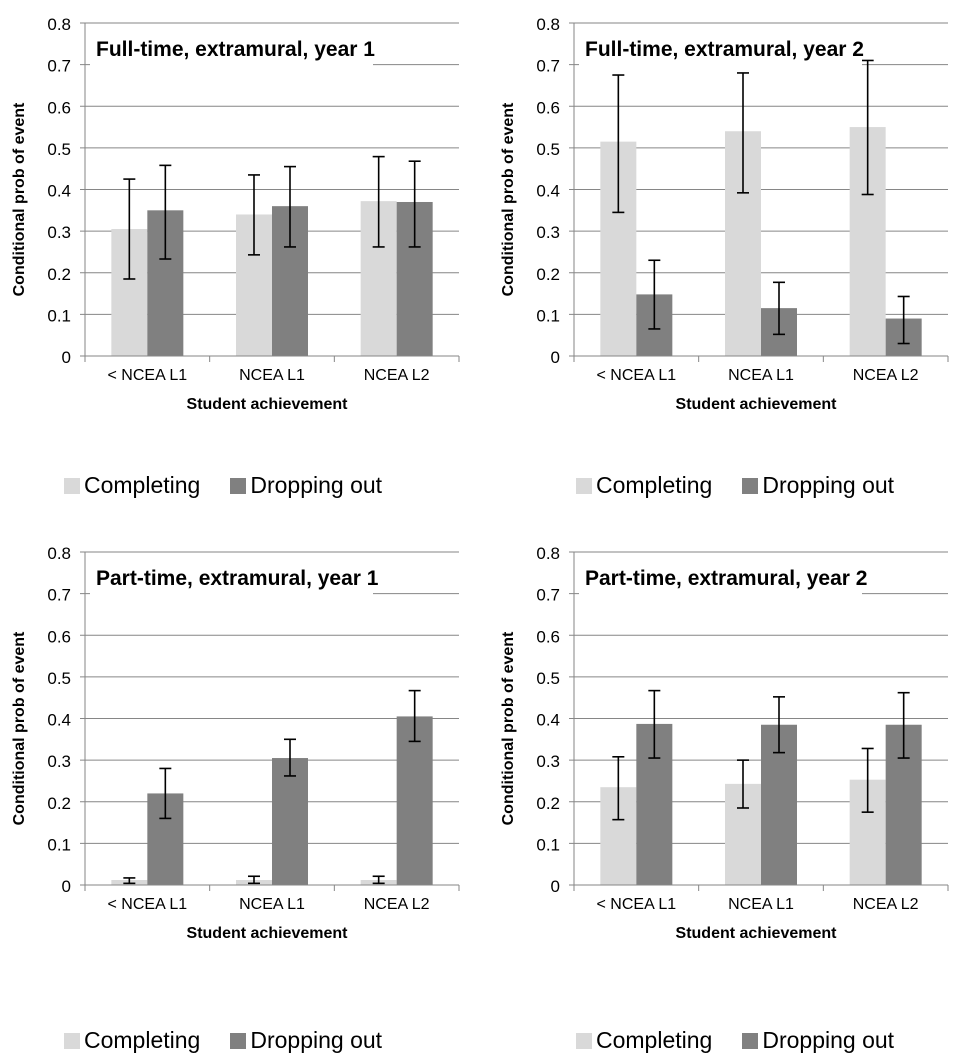 This screenshot has width=978, height=1059. Describe the element at coordinates (724, 49) in the screenshot. I see `chart-title: Full-time, extramural, year 2` at that location.